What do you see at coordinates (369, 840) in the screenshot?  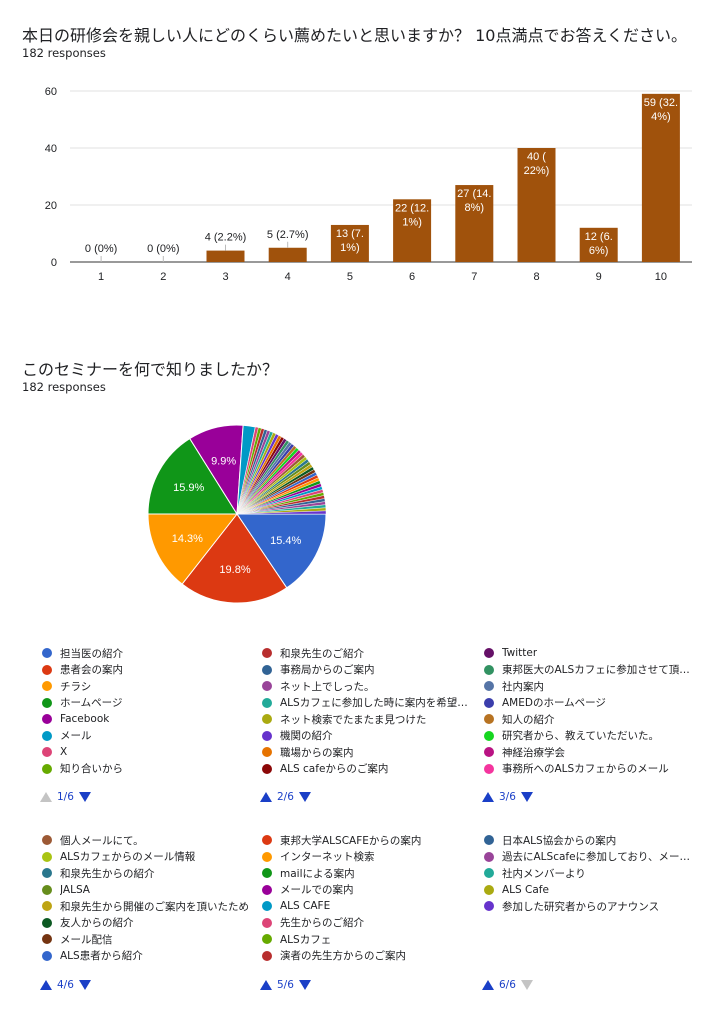 I see `legend-item: 東邦大学ALSCAFEからの案内` at bounding box center [369, 840].